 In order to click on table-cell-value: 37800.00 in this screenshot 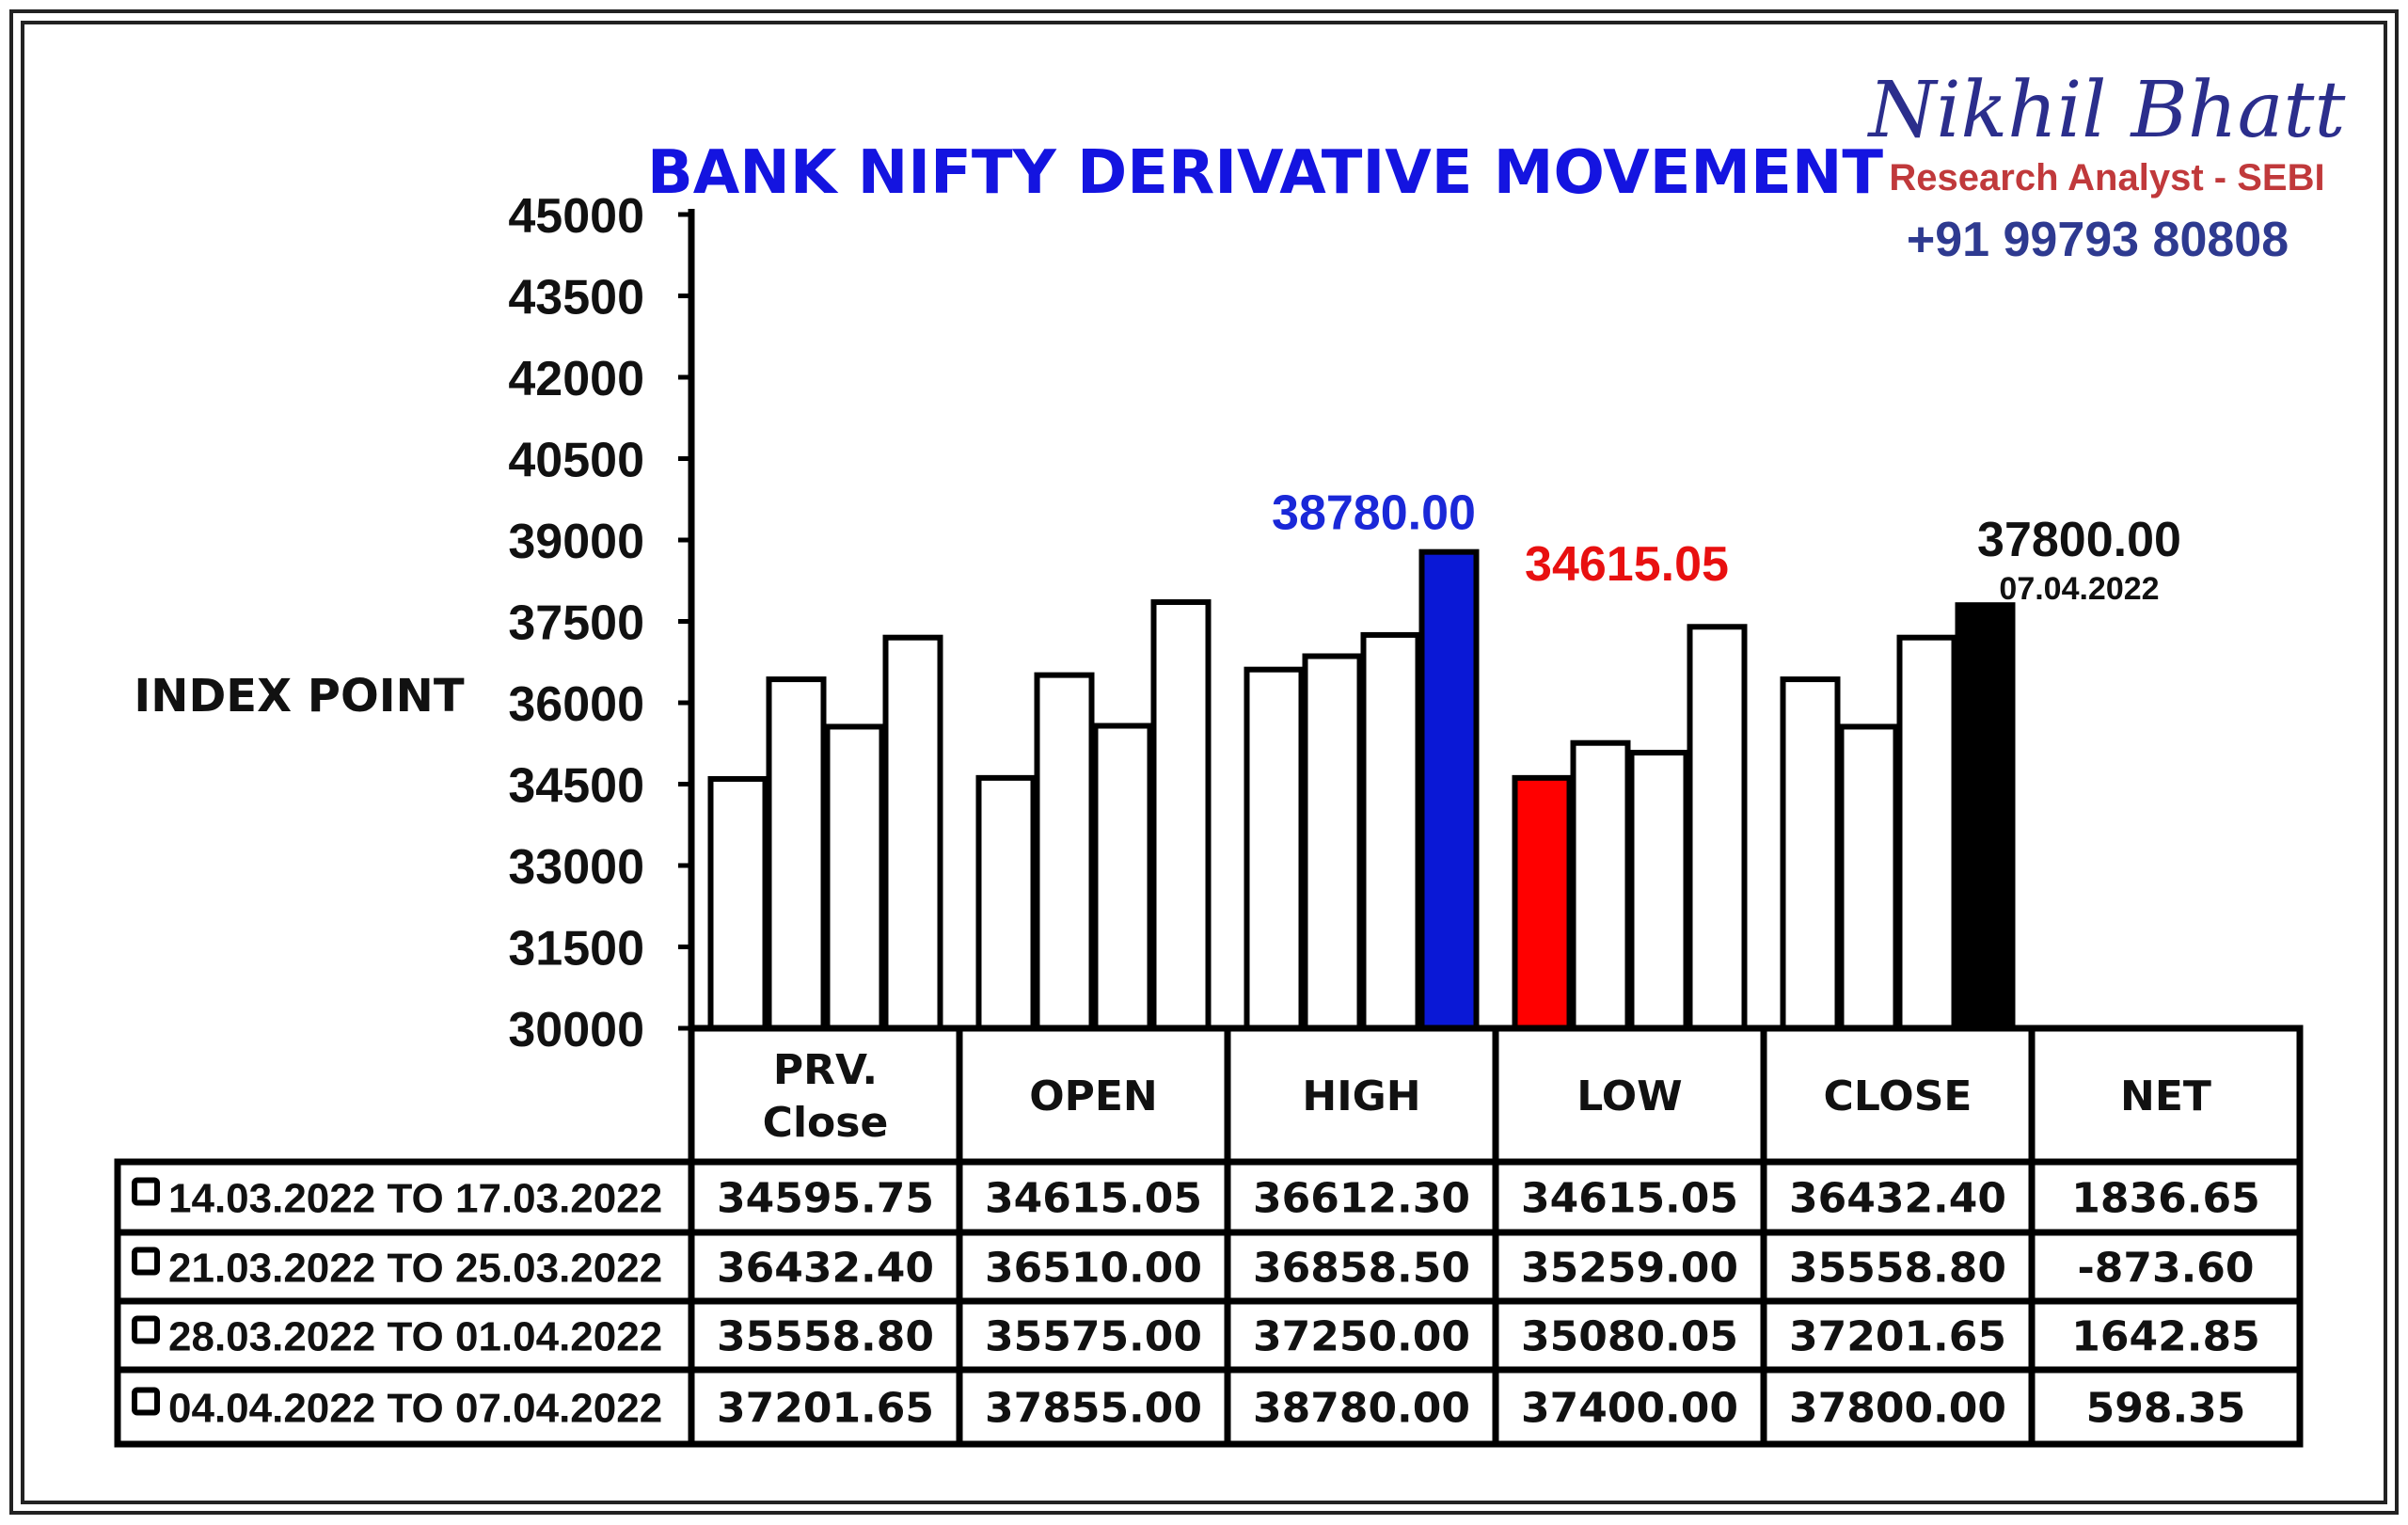, I will do `click(1898, 1409)`.